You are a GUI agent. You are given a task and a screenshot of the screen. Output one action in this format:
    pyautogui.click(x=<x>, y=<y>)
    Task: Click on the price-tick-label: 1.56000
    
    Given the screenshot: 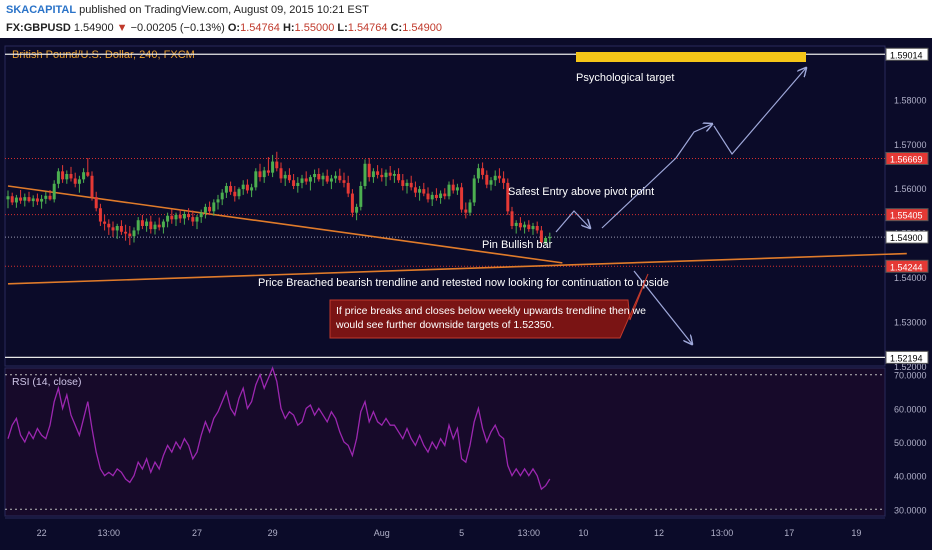 What is the action you would take?
    pyautogui.click(x=910, y=189)
    